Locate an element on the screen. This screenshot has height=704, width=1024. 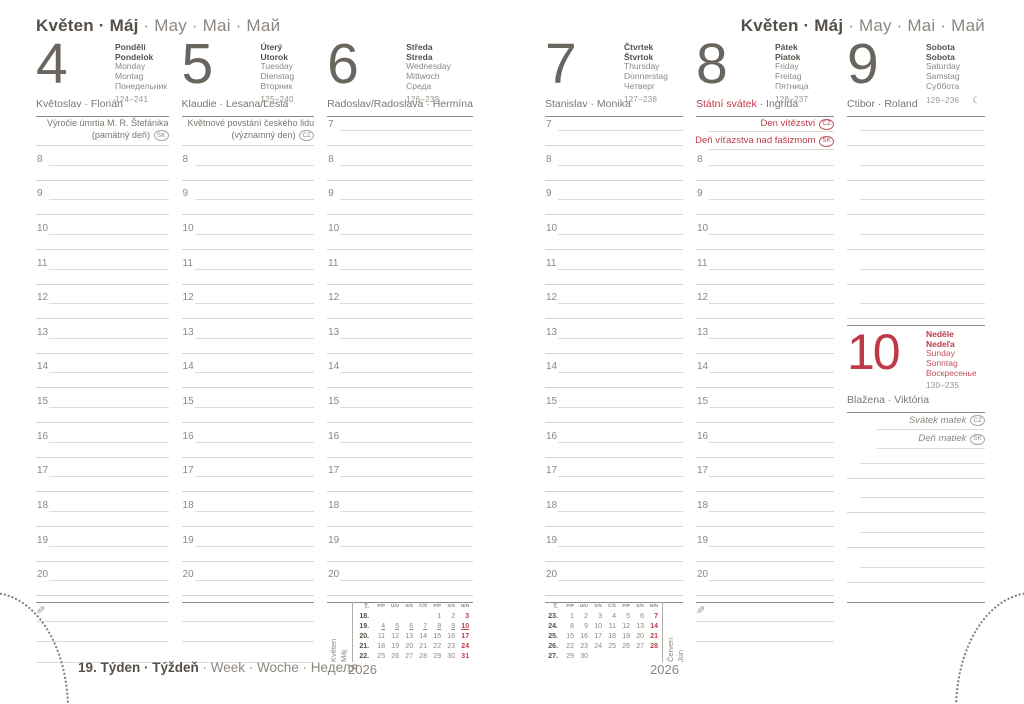
day-label-bold: Piatok is located at coordinates (788, 56).